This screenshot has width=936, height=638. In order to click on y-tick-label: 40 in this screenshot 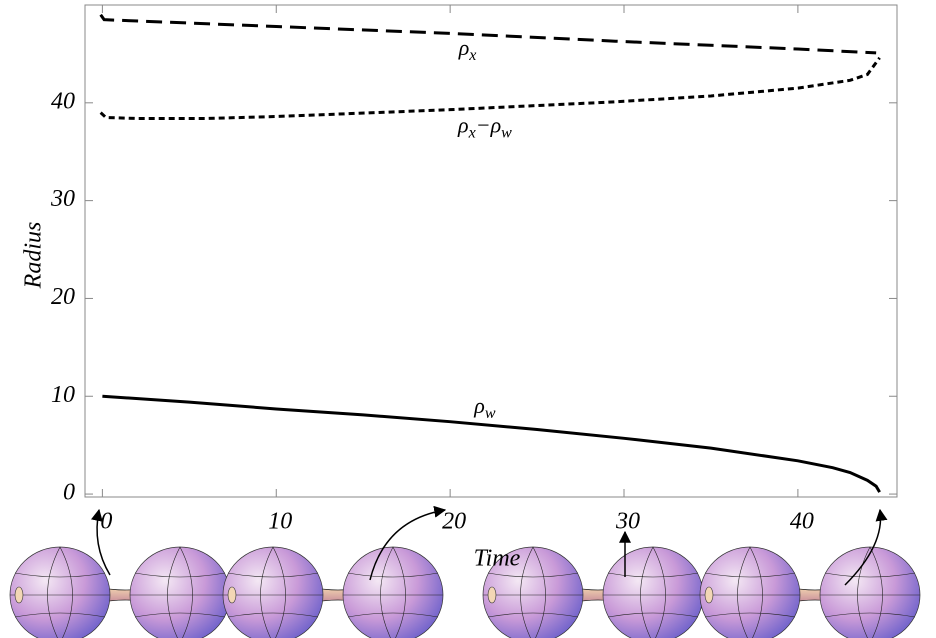, I will do `click(63, 101)`.